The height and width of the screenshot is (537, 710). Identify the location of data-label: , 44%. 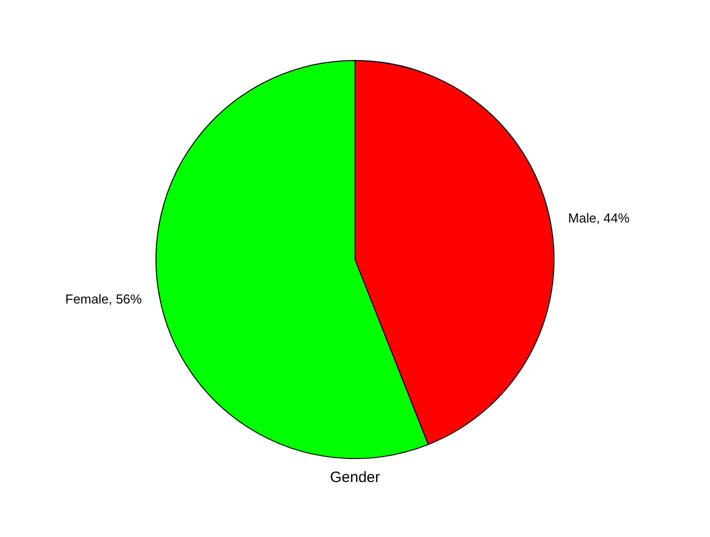
(613, 218).